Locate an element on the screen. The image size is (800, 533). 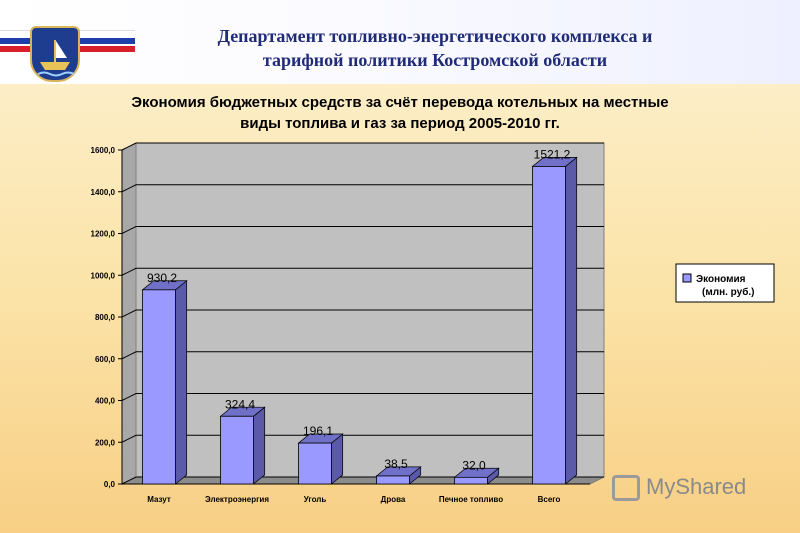
plot-floor is located at coordinates (363, 480).